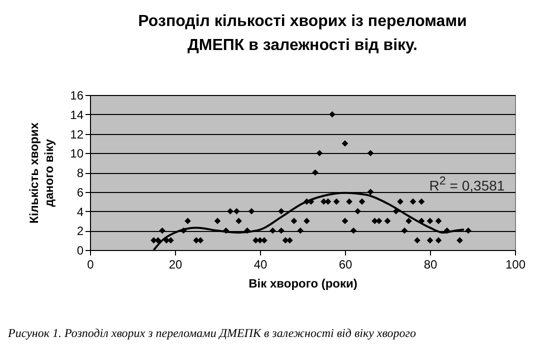 The image size is (547, 348). I want to click on y-tick-label: 10, so click(77, 153).